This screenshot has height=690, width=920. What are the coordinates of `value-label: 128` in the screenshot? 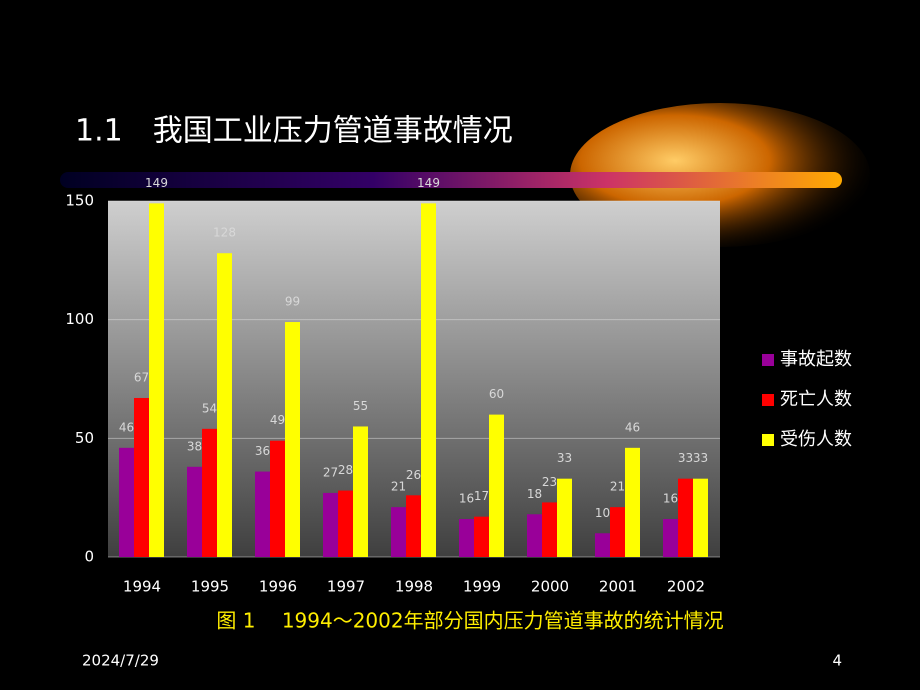 It's located at (224, 233).